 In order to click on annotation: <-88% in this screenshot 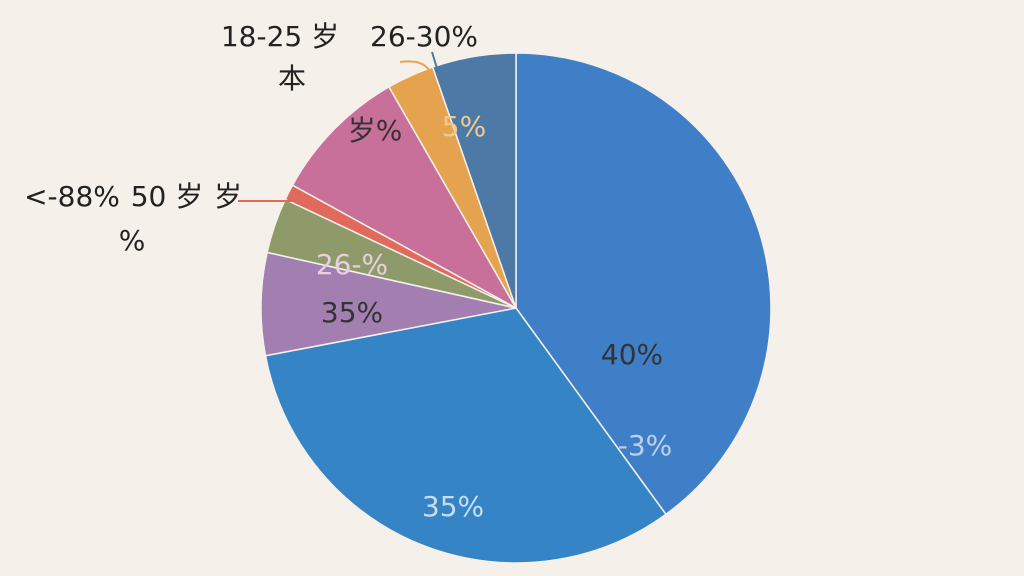, I will do `click(72, 196)`.